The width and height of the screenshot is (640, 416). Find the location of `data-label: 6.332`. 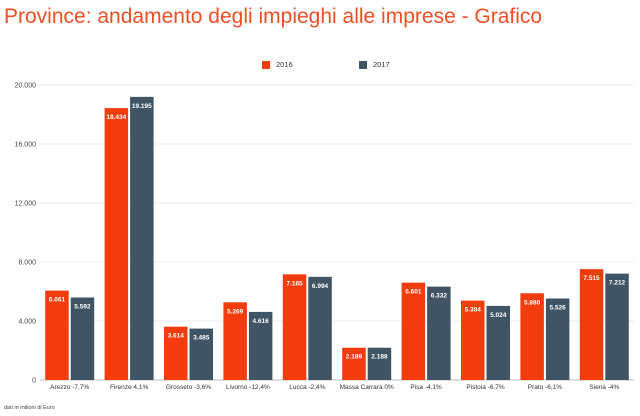

data-label: 6.332 is located at coordinates (439, 296).